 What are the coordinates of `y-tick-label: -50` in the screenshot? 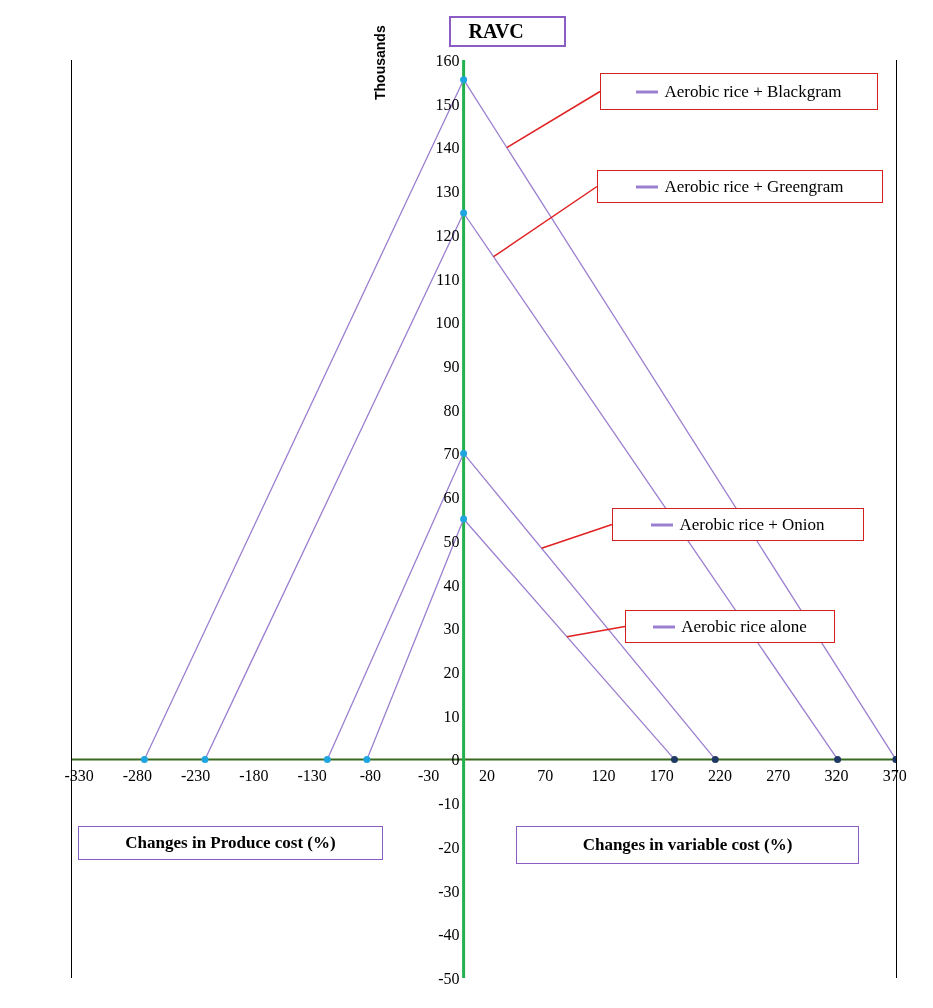 It's located at (449, 978).